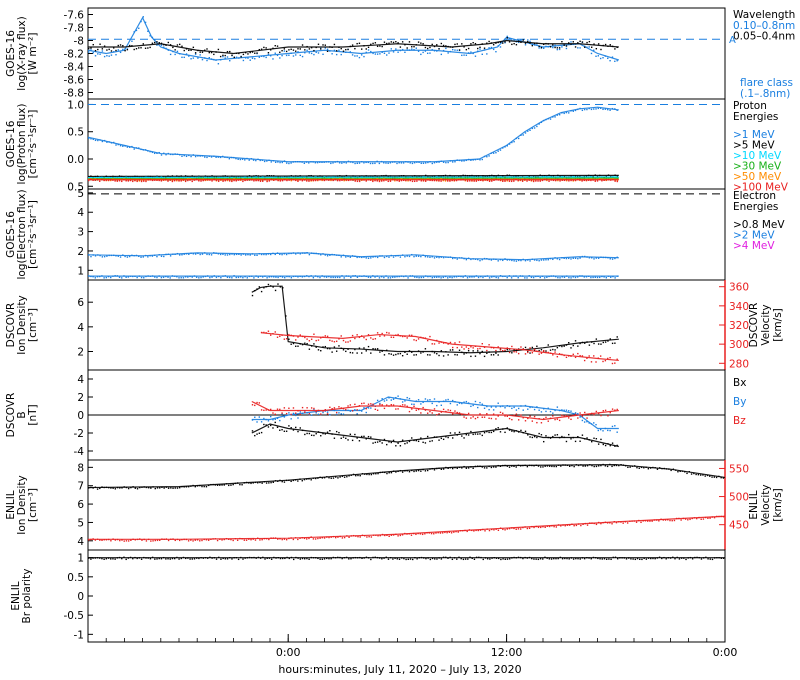 The height and width of the screenshot is (680, 800). Describe the element at coordinates (33, 325) in the screenshot. I see `left-axis-title-line: [cm⁻³]` at that location.